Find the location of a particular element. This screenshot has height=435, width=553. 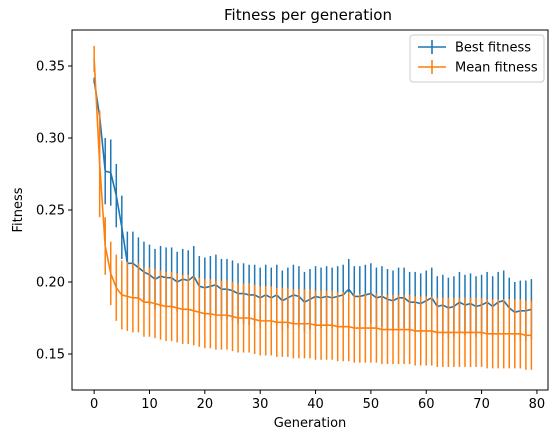

y-axis-label: Fitness is located at coordinates (18, 209).